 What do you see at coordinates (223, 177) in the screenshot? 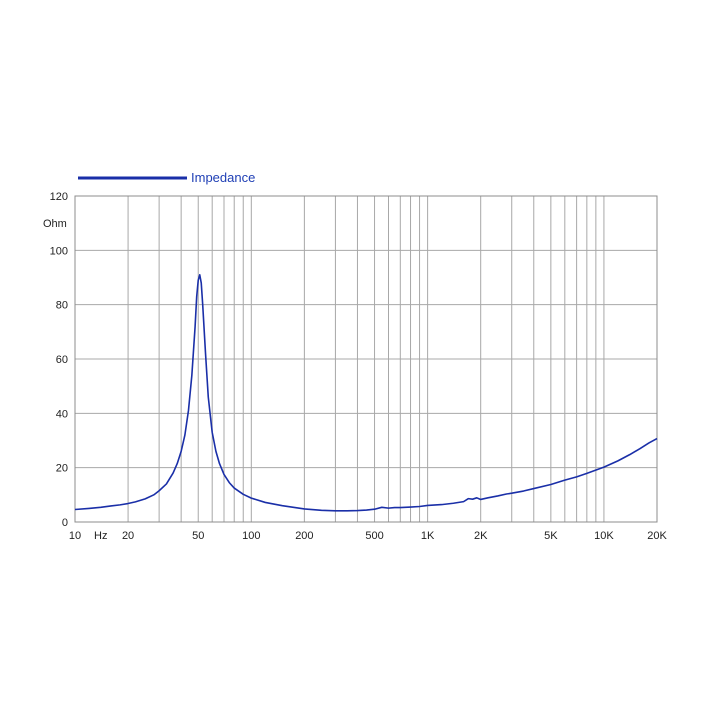
I see `legend-label-impedance: Impedance` at bounding box center [223, 177].